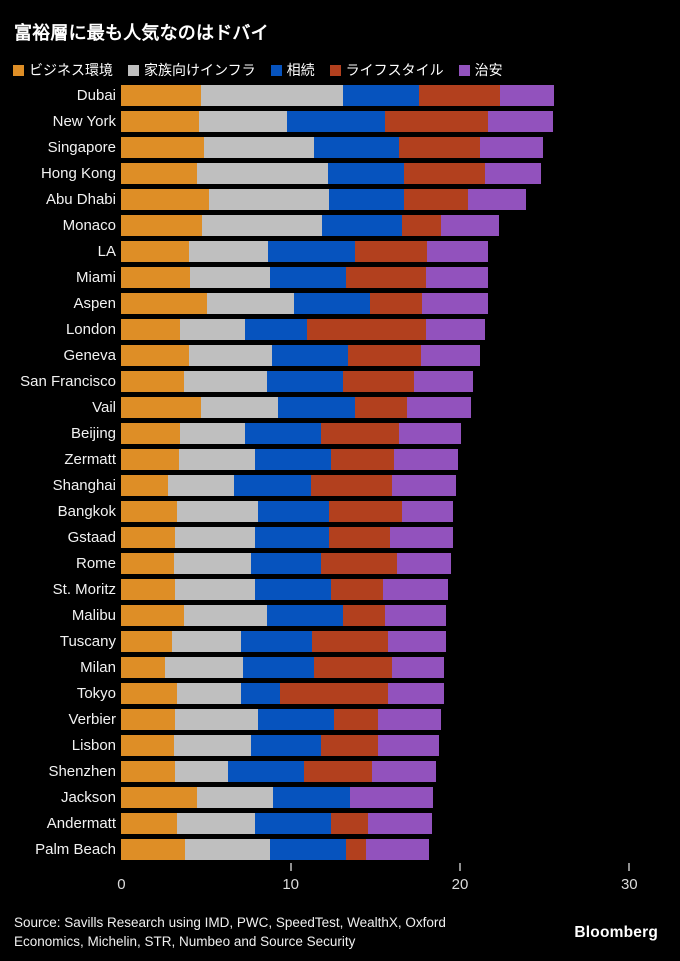 Image resolution: width=680 pixels, height=961 pixels. What do you see at coordinates (96, 95) in the screenshot?
I see `row-label: Dubai` at bounding box center [96, 95].